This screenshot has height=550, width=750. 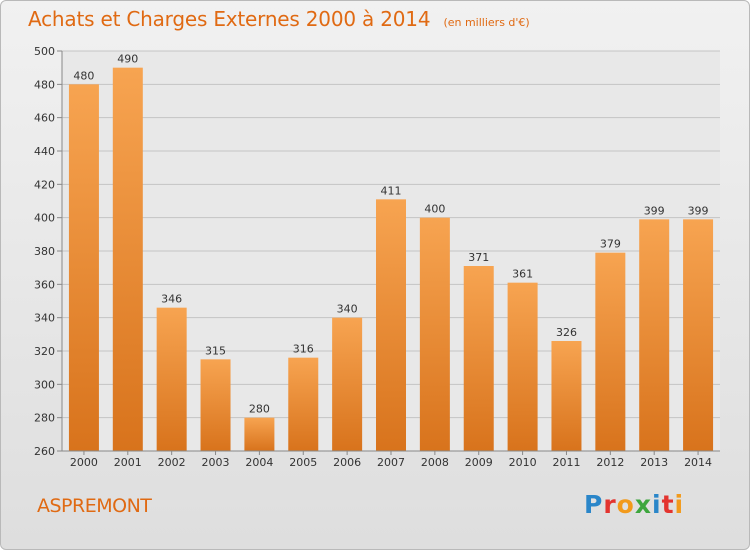 I want to click on data-label-2014: 399, so click(x=698, y=210).